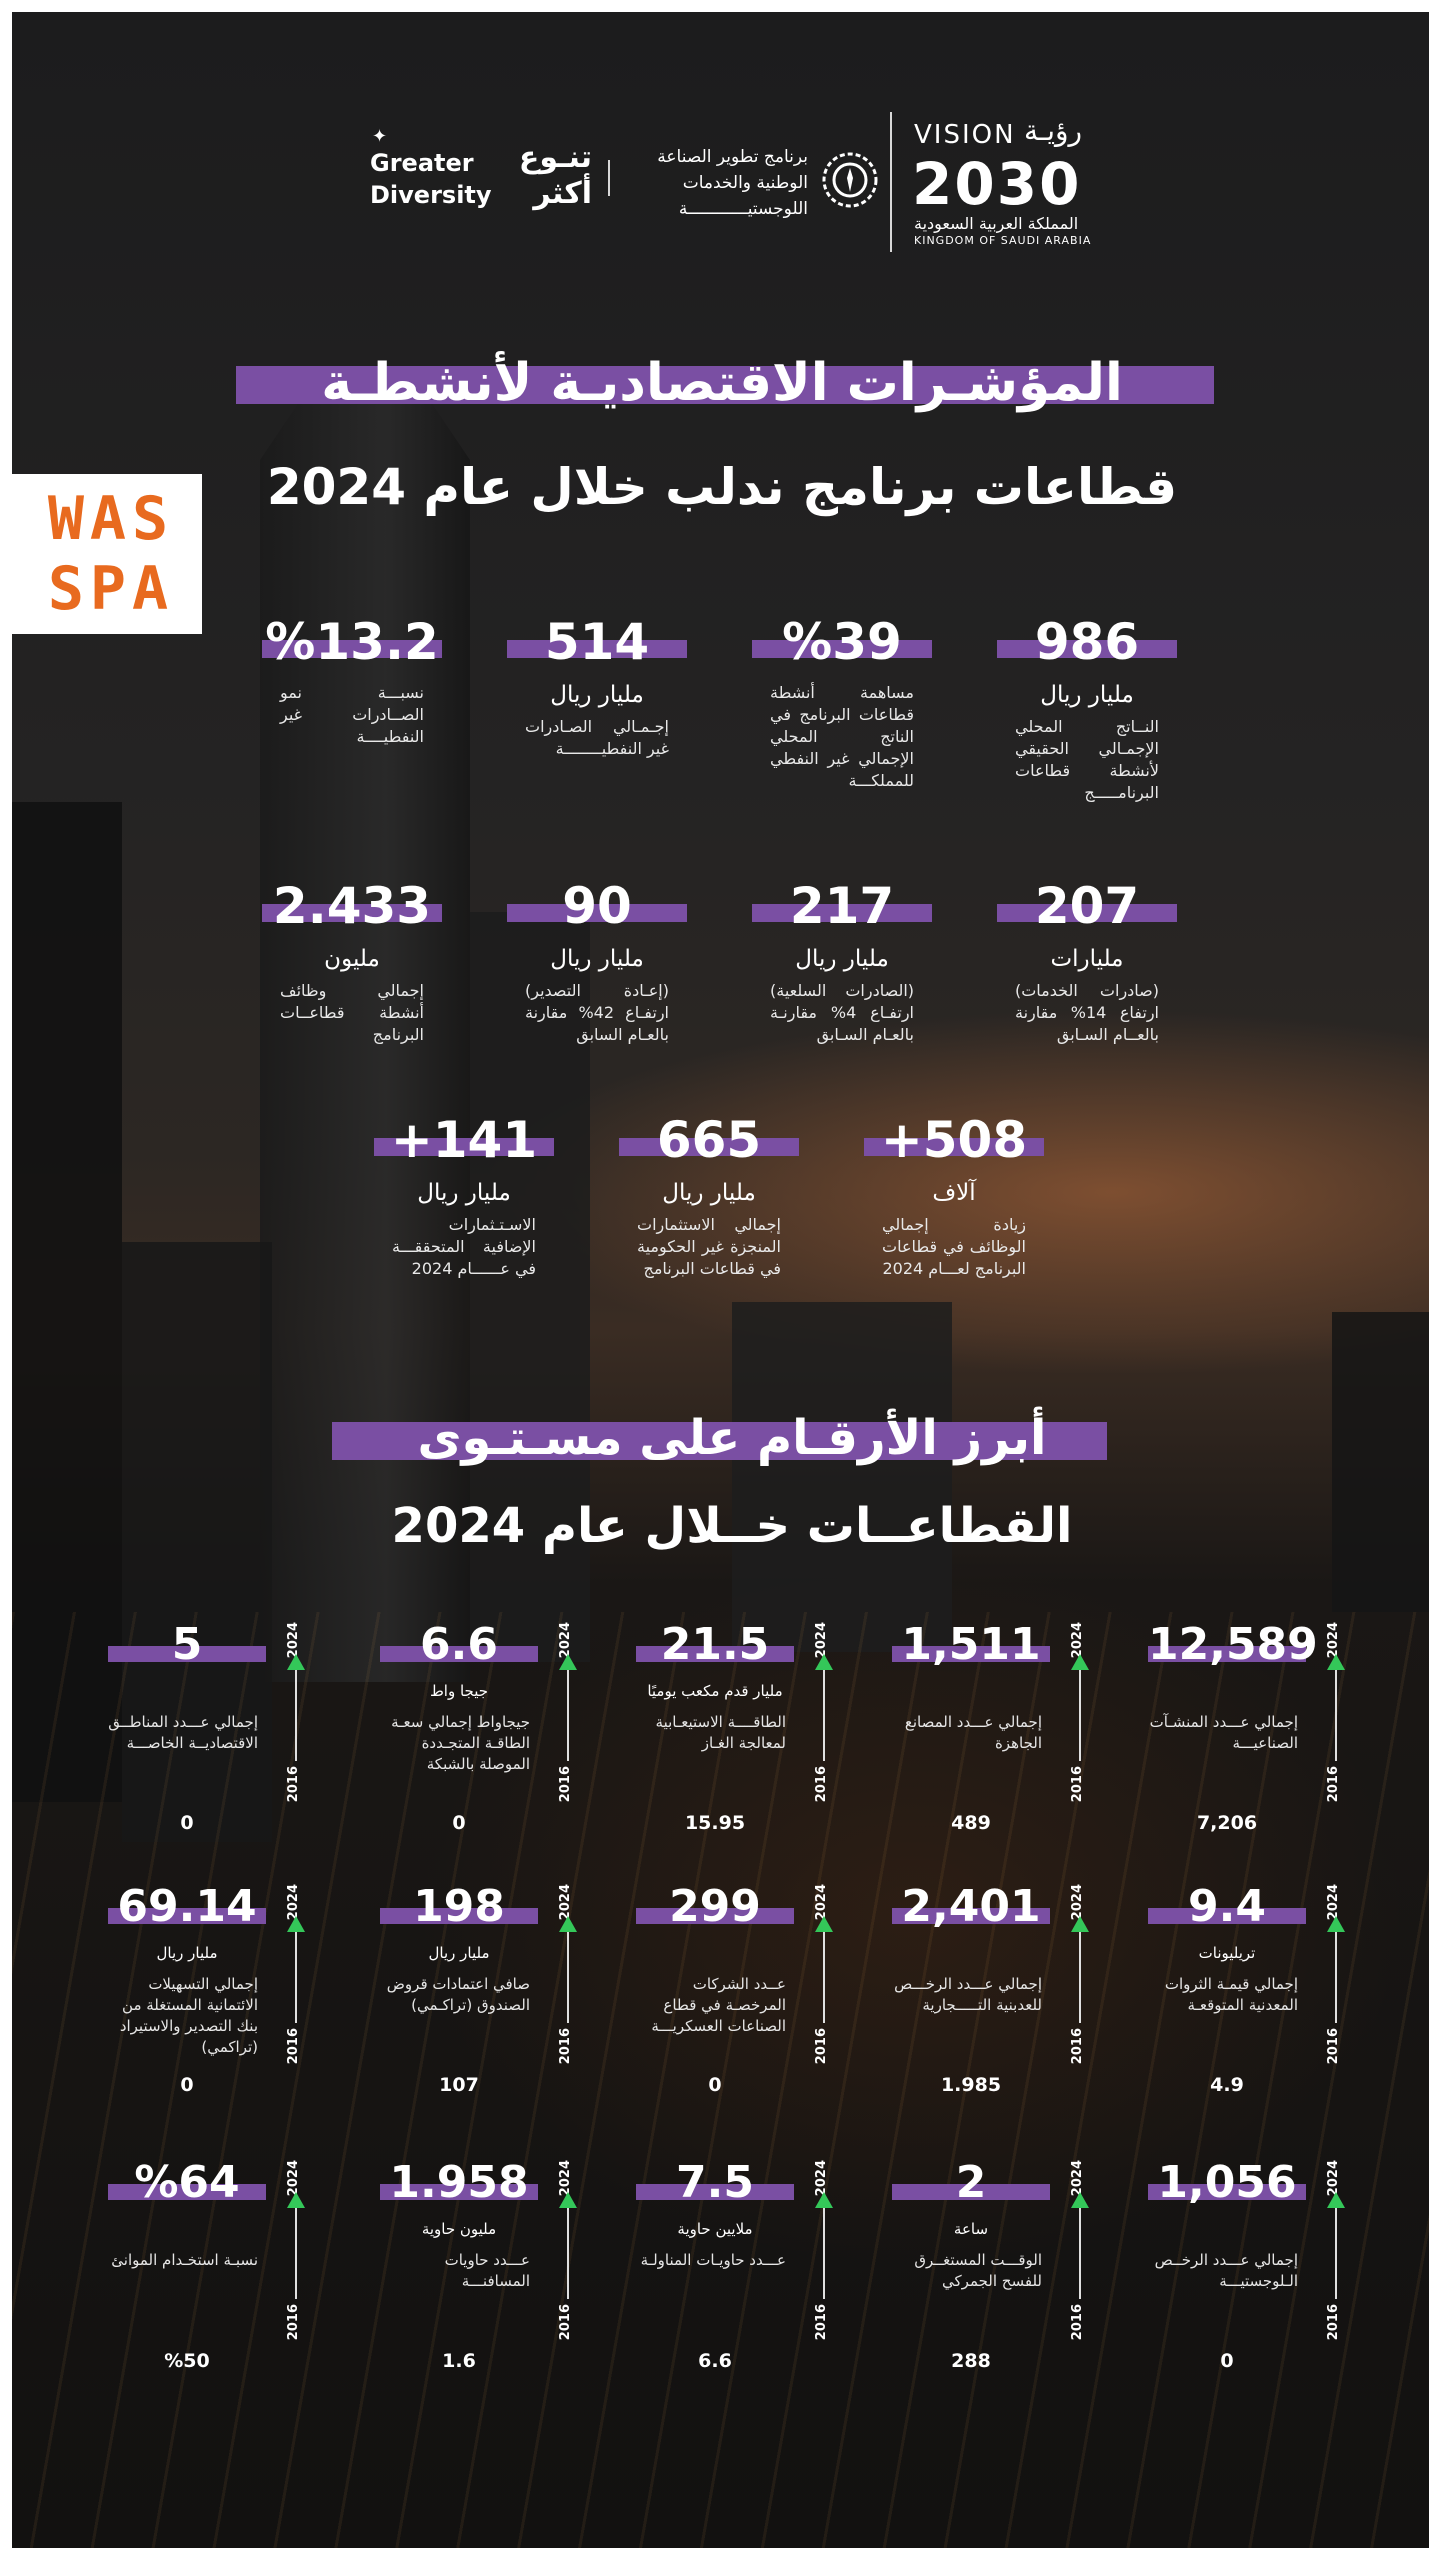 The image size is (1441, 2560). I want to click on stat-value-2016: 107, so click(459, 2085).